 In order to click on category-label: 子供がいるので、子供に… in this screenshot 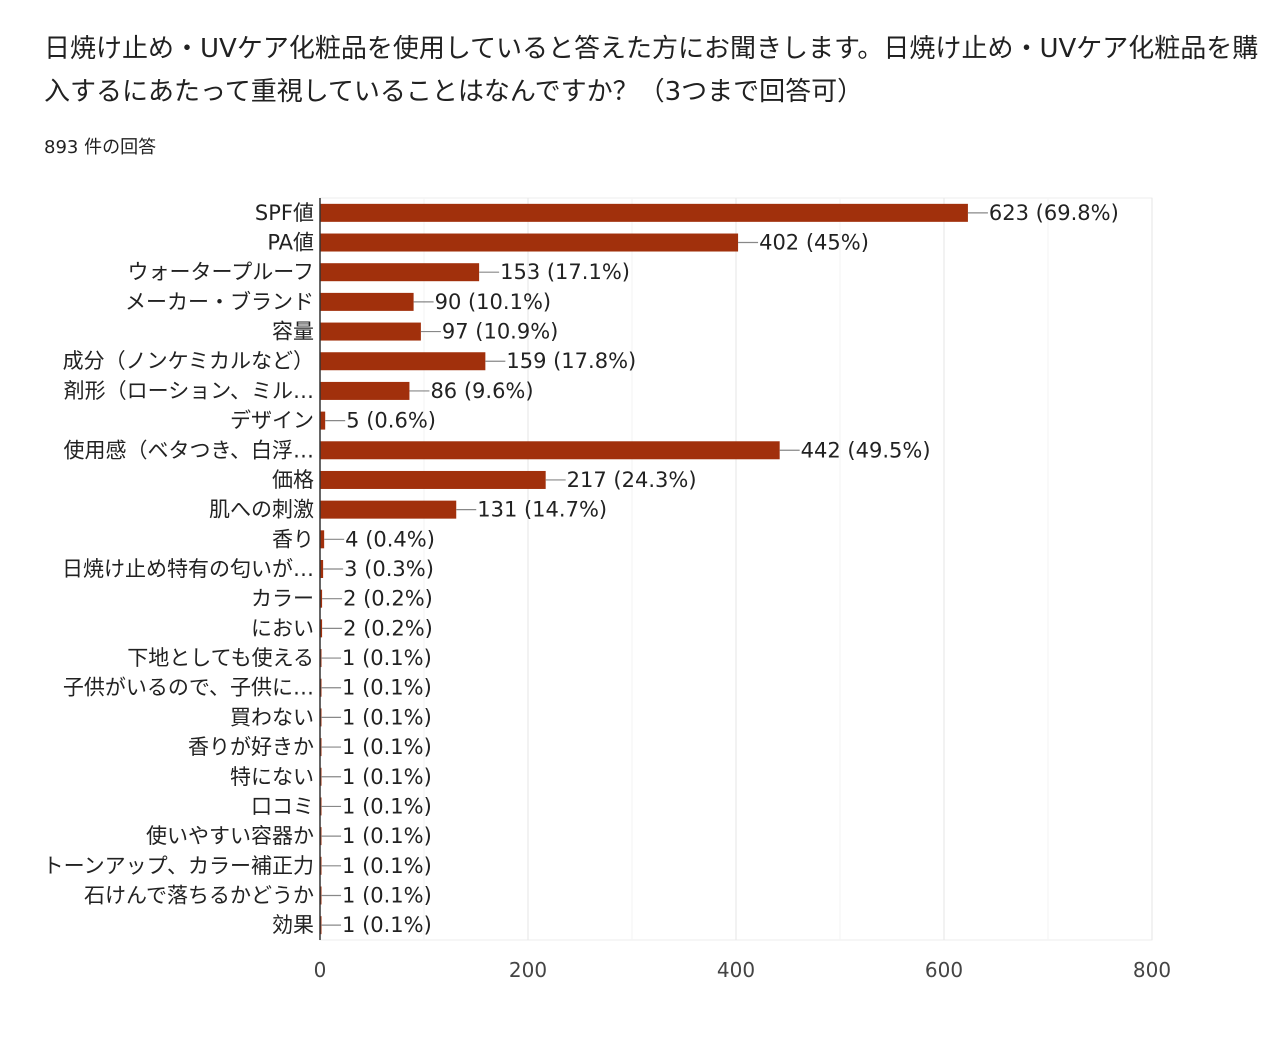, I will do `click(188, 688)`.